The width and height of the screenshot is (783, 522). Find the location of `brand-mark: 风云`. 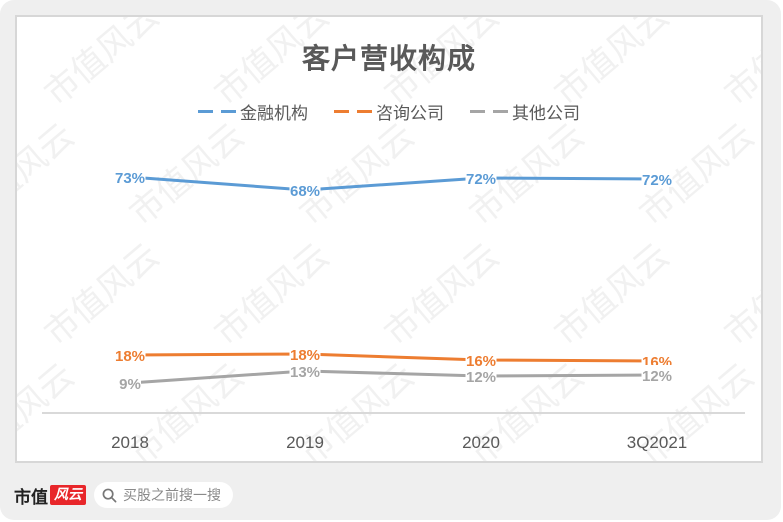

brand-mark: 风云 is located at coordinates (68, 495).